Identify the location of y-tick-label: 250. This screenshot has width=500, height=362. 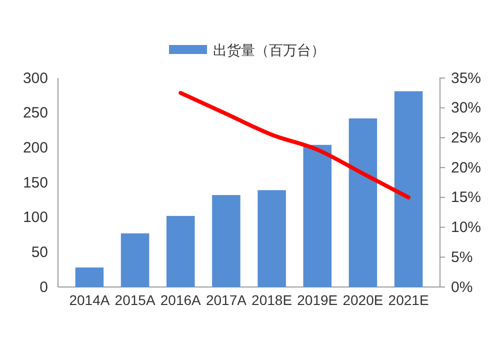
(35, 113).